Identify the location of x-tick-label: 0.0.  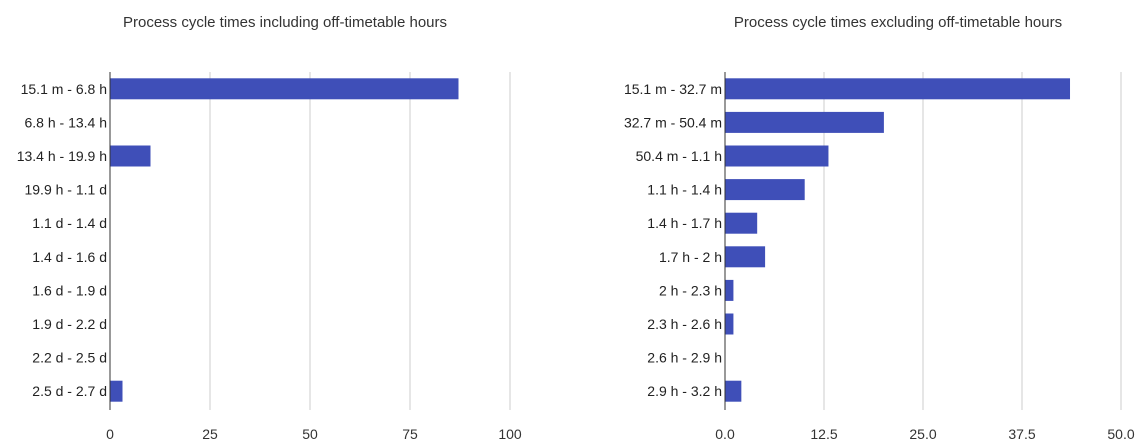
(725, 434).